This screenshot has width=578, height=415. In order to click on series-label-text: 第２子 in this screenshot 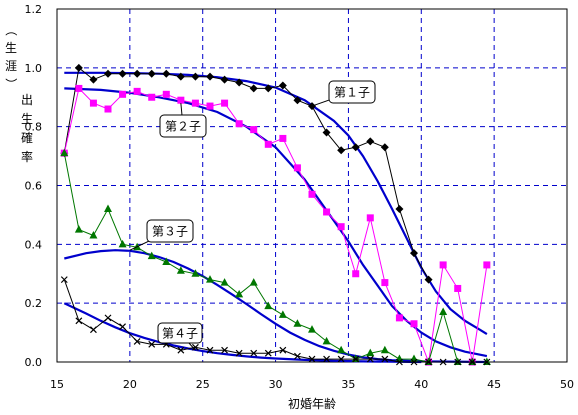, I will do `click(183, 127)`.